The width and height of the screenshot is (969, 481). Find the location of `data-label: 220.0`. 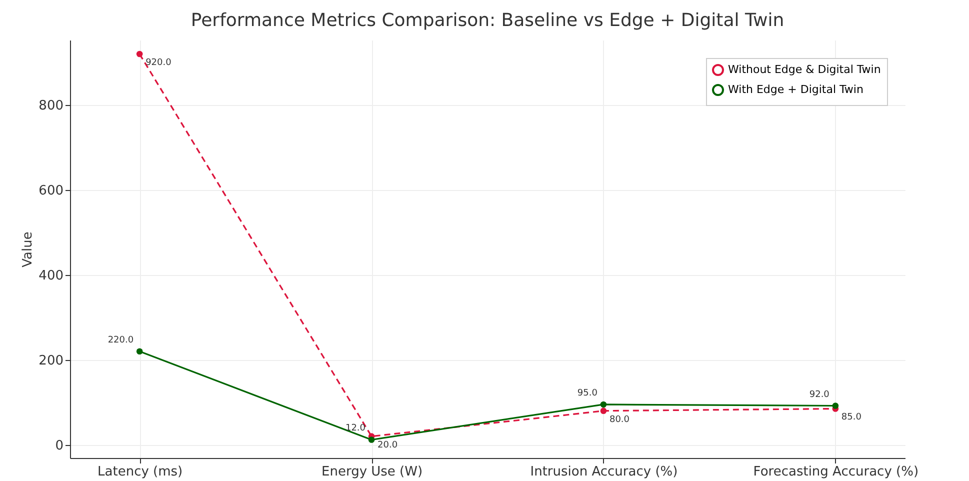

data-label: 220.0 is located at coordinates (121, 340).